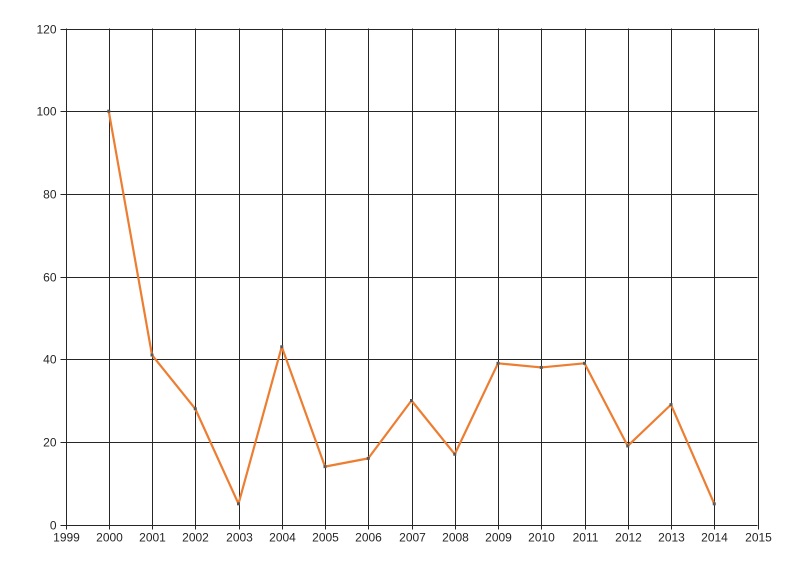 This screenshot has width=800, height=576. I want to click on x-tick-label: 2003, so click(239, 538).